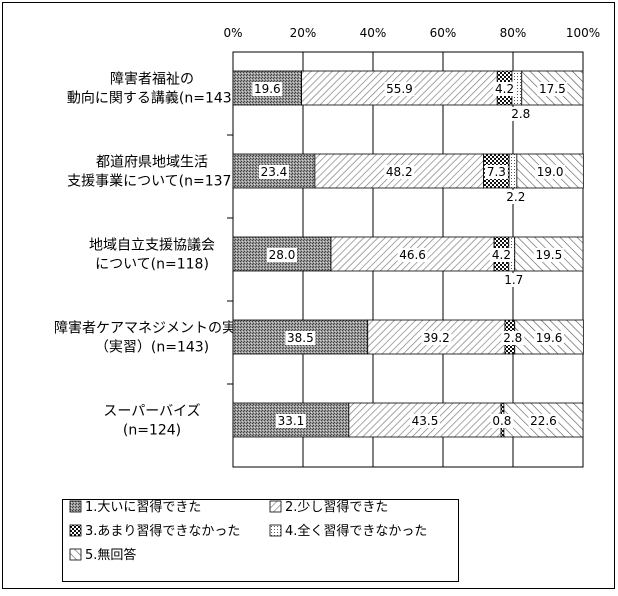  I want to click on data-label: 46.6, so click(412, 255).